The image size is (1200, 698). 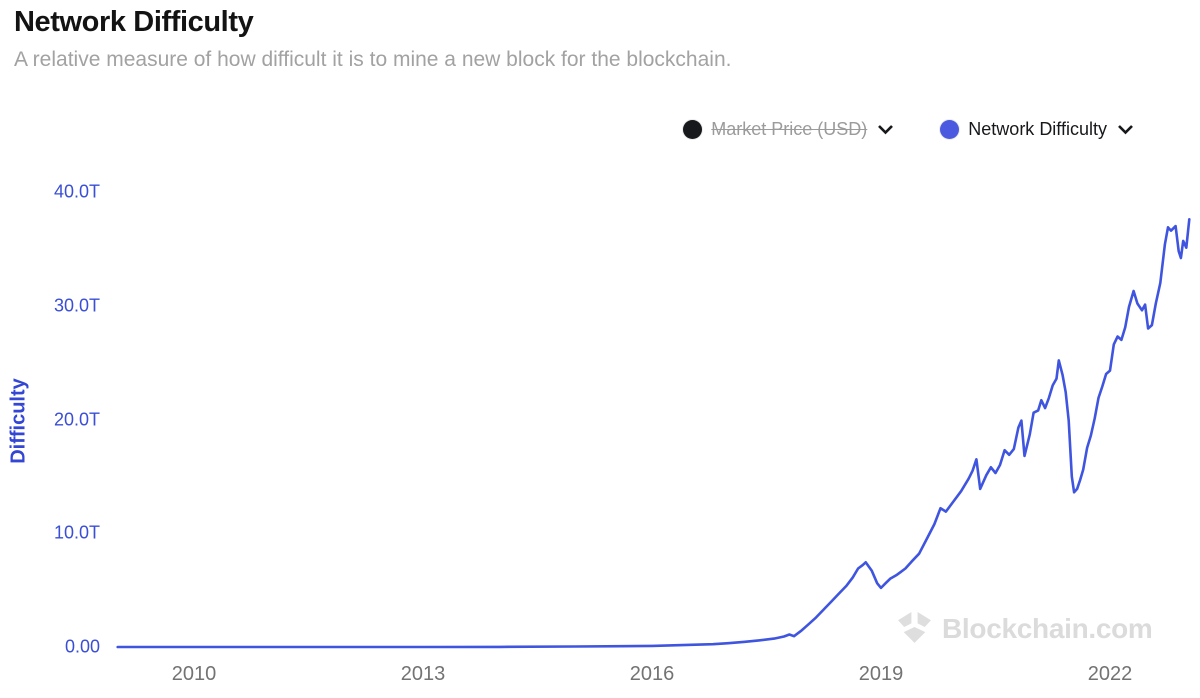 I want to click on blockchain-logo-icon, so click(x=914, y=627).